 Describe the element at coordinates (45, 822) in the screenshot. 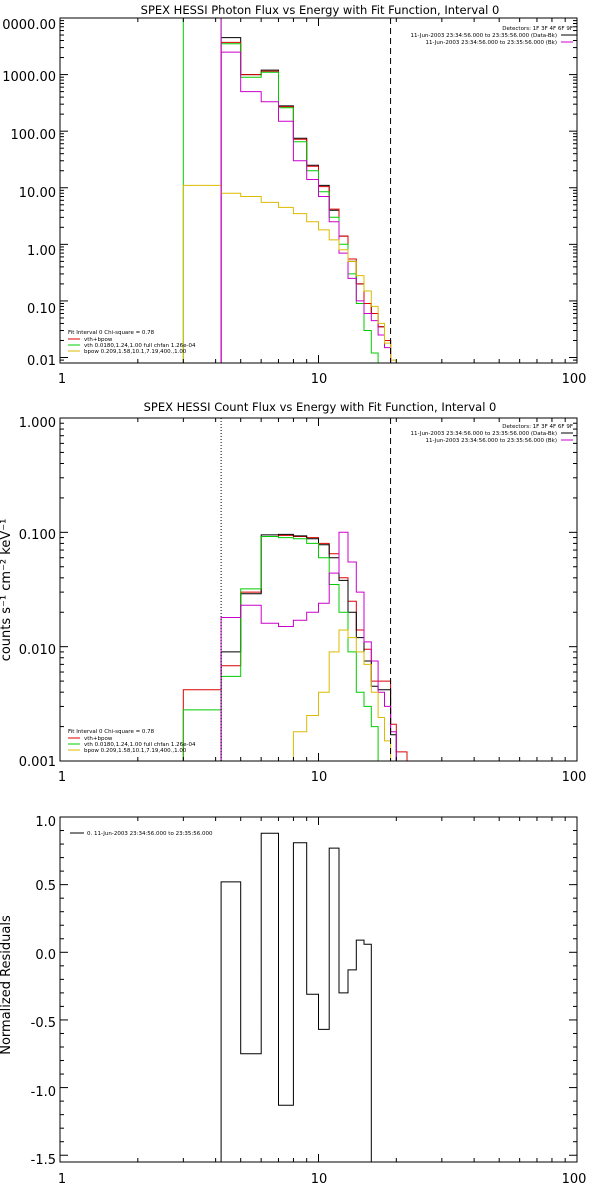

I see `ytick-label: 1.0` at that location.